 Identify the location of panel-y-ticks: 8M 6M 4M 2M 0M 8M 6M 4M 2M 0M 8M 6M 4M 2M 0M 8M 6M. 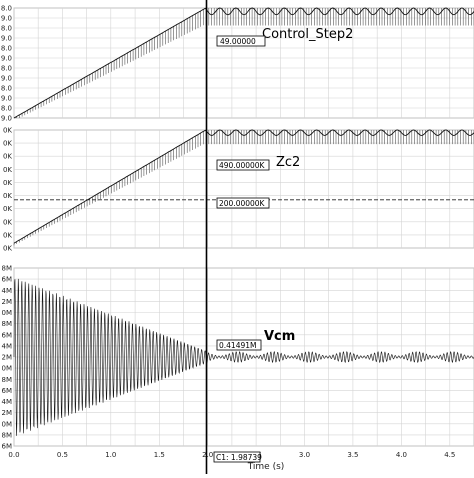
(7, 358).